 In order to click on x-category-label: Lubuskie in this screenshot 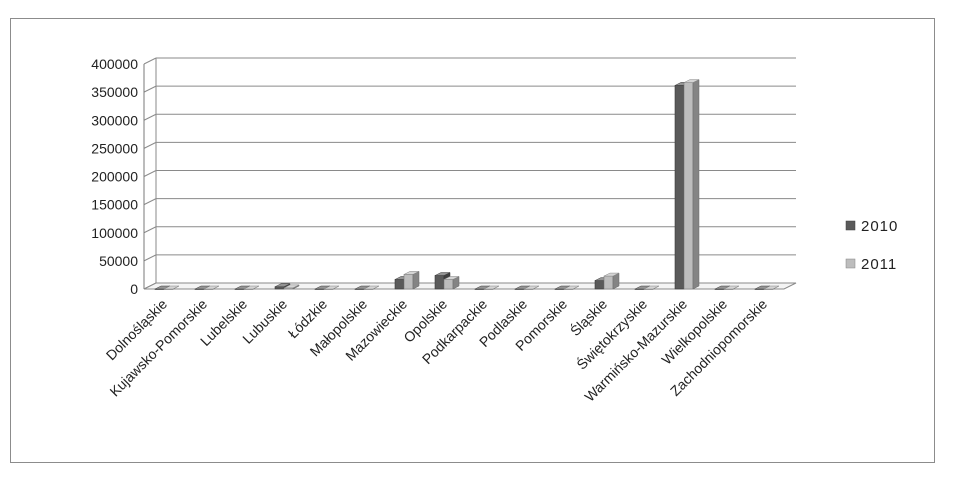, I will do `click(264, 321)`.